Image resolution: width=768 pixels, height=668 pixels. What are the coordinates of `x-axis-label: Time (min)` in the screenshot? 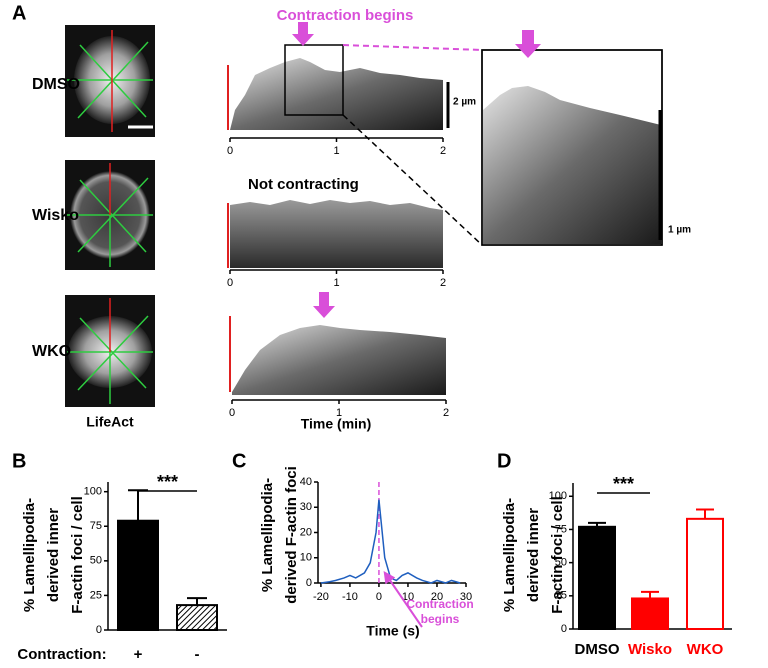 It's located at (336, 424).